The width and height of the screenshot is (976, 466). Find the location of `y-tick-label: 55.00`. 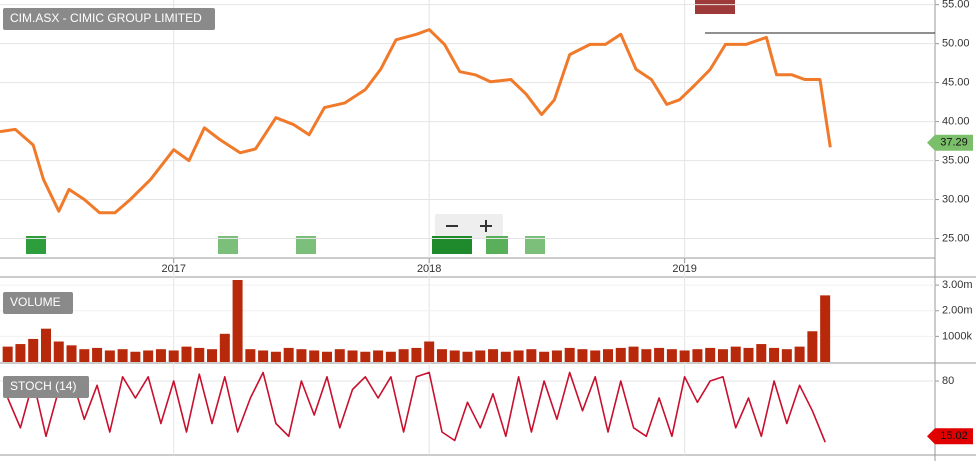

y-tick-label: 55.00 is located at coordinates (956, 5).